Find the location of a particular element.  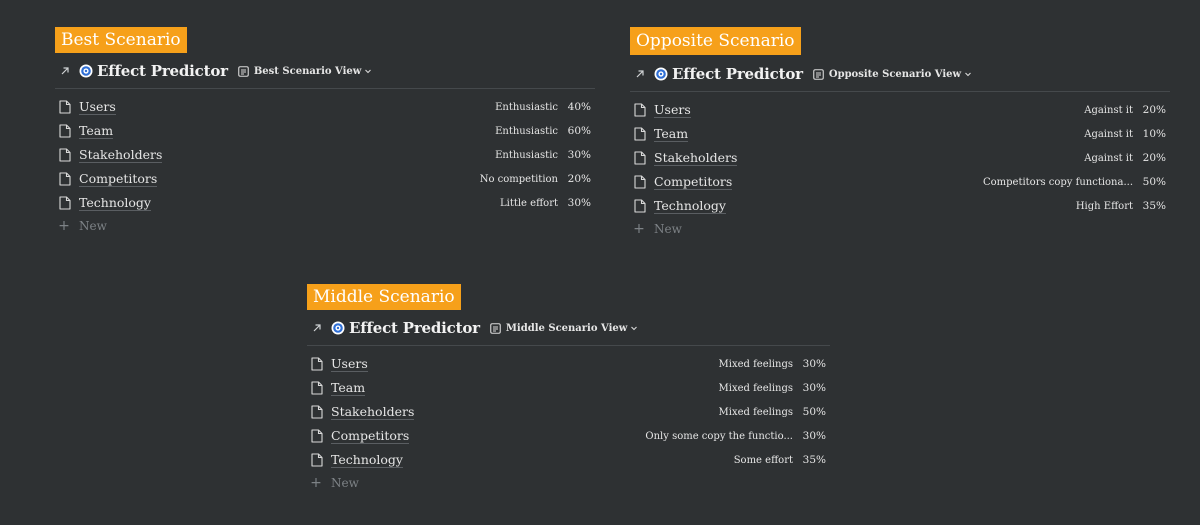

view-label: Middle Scenario View is located at coordinates (566, 328).